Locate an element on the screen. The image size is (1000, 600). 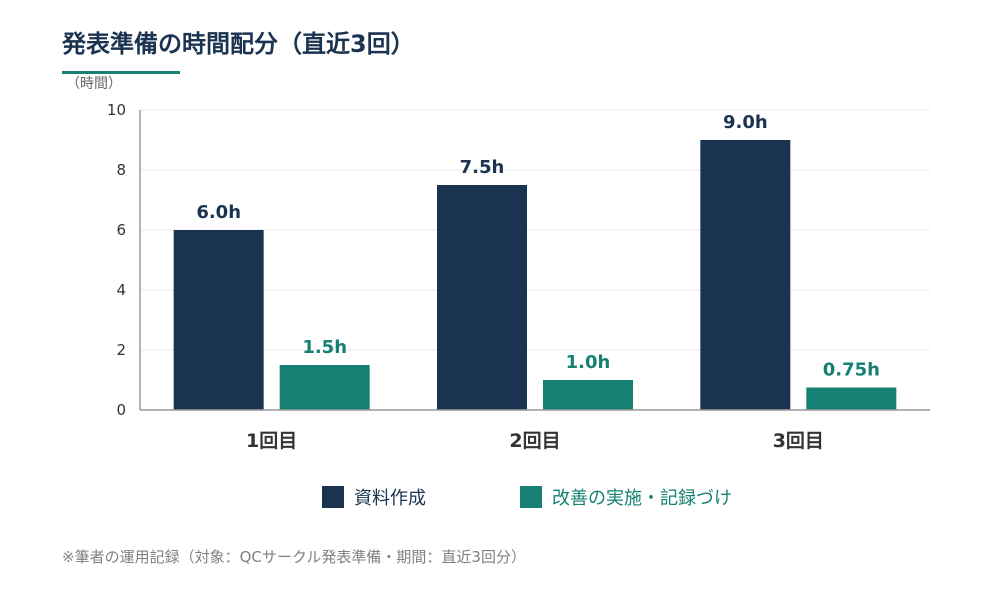
y-tick-label: 0 is located at coordinates (121, 410).